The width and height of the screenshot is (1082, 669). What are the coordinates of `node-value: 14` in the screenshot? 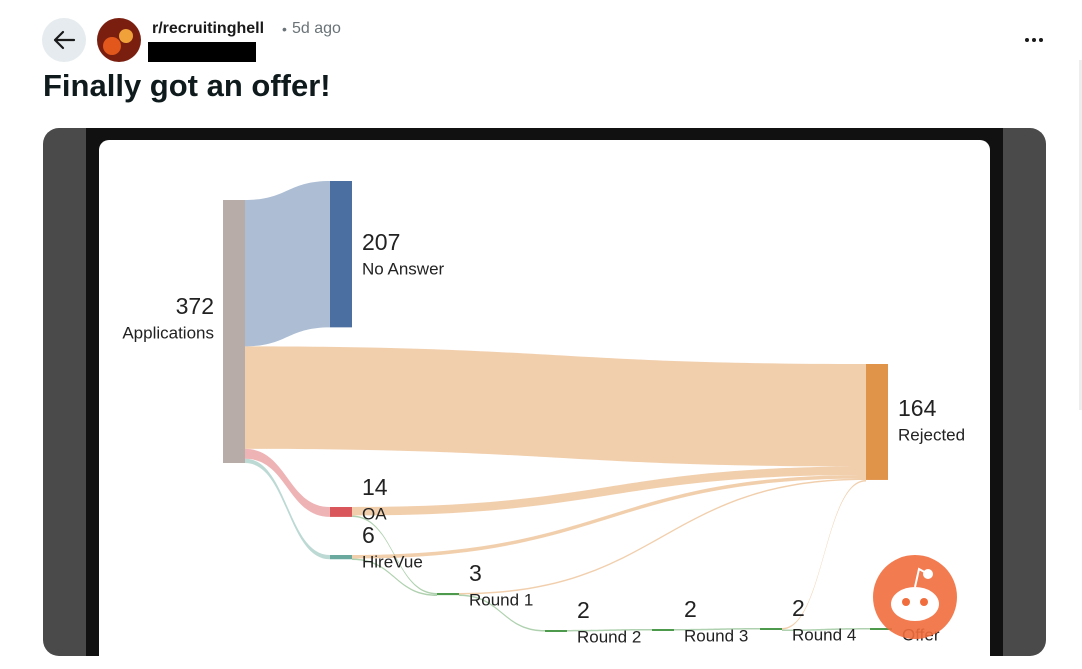 It's located at (375, 487).